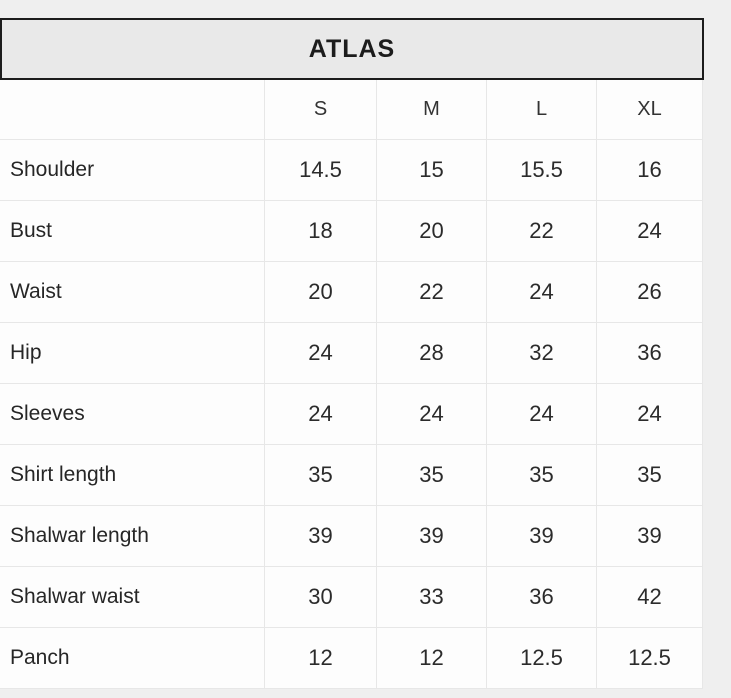 This screenshot has height=698, width=731. What do you see at coordinates (542, 414) in the screenshot?
I see `cell-sleeves-l: 24` at bounding box center [542, 414].